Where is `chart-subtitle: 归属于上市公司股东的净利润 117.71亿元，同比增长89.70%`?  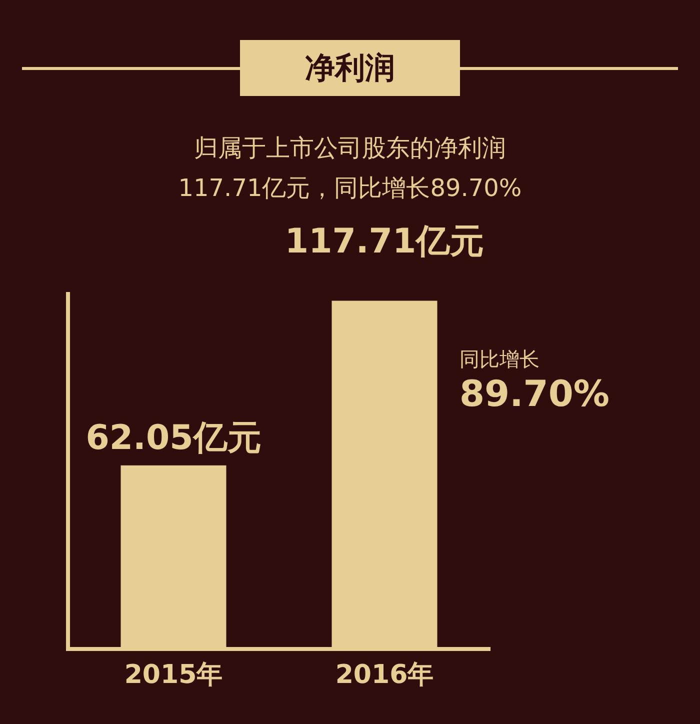
chart-subtitle: 归属于上市公司股东的净利润 117.71亿元，同比增长89.70% is located at coordinates (350, 168).